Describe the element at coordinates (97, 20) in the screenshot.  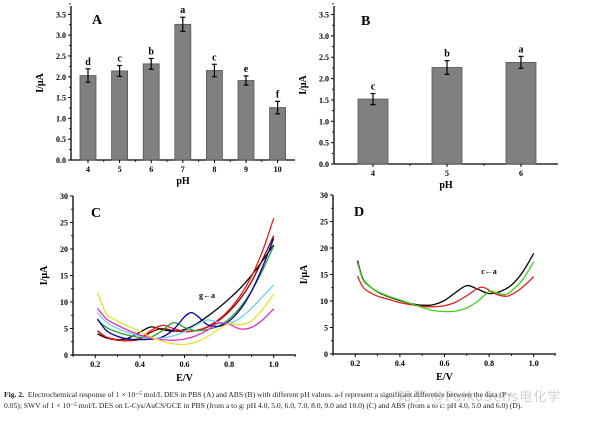
I see `panel-a-label: A` at that location.